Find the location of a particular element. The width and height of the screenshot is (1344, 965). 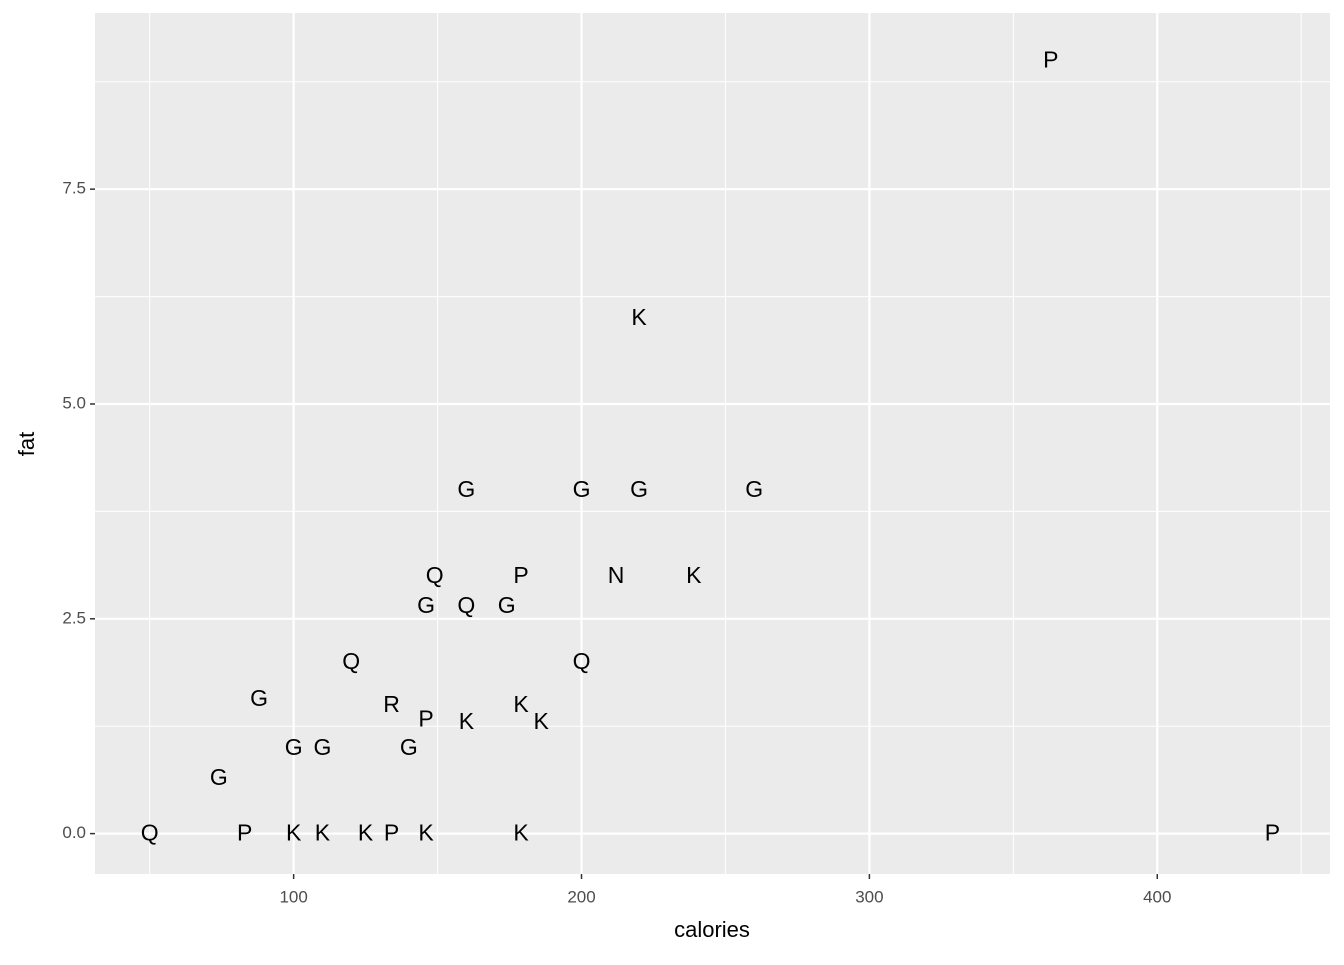

x-tick-label: 100 is located at coordinates (293, 896).